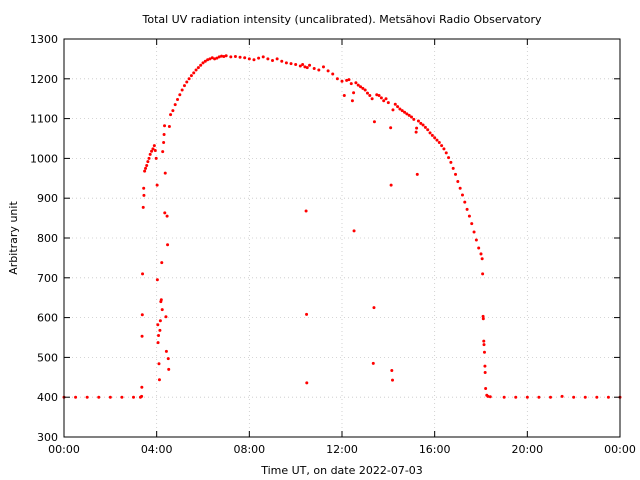 The image size is (640, 480). I want to click on x-tick-label: 20:00, so click(527, 449).